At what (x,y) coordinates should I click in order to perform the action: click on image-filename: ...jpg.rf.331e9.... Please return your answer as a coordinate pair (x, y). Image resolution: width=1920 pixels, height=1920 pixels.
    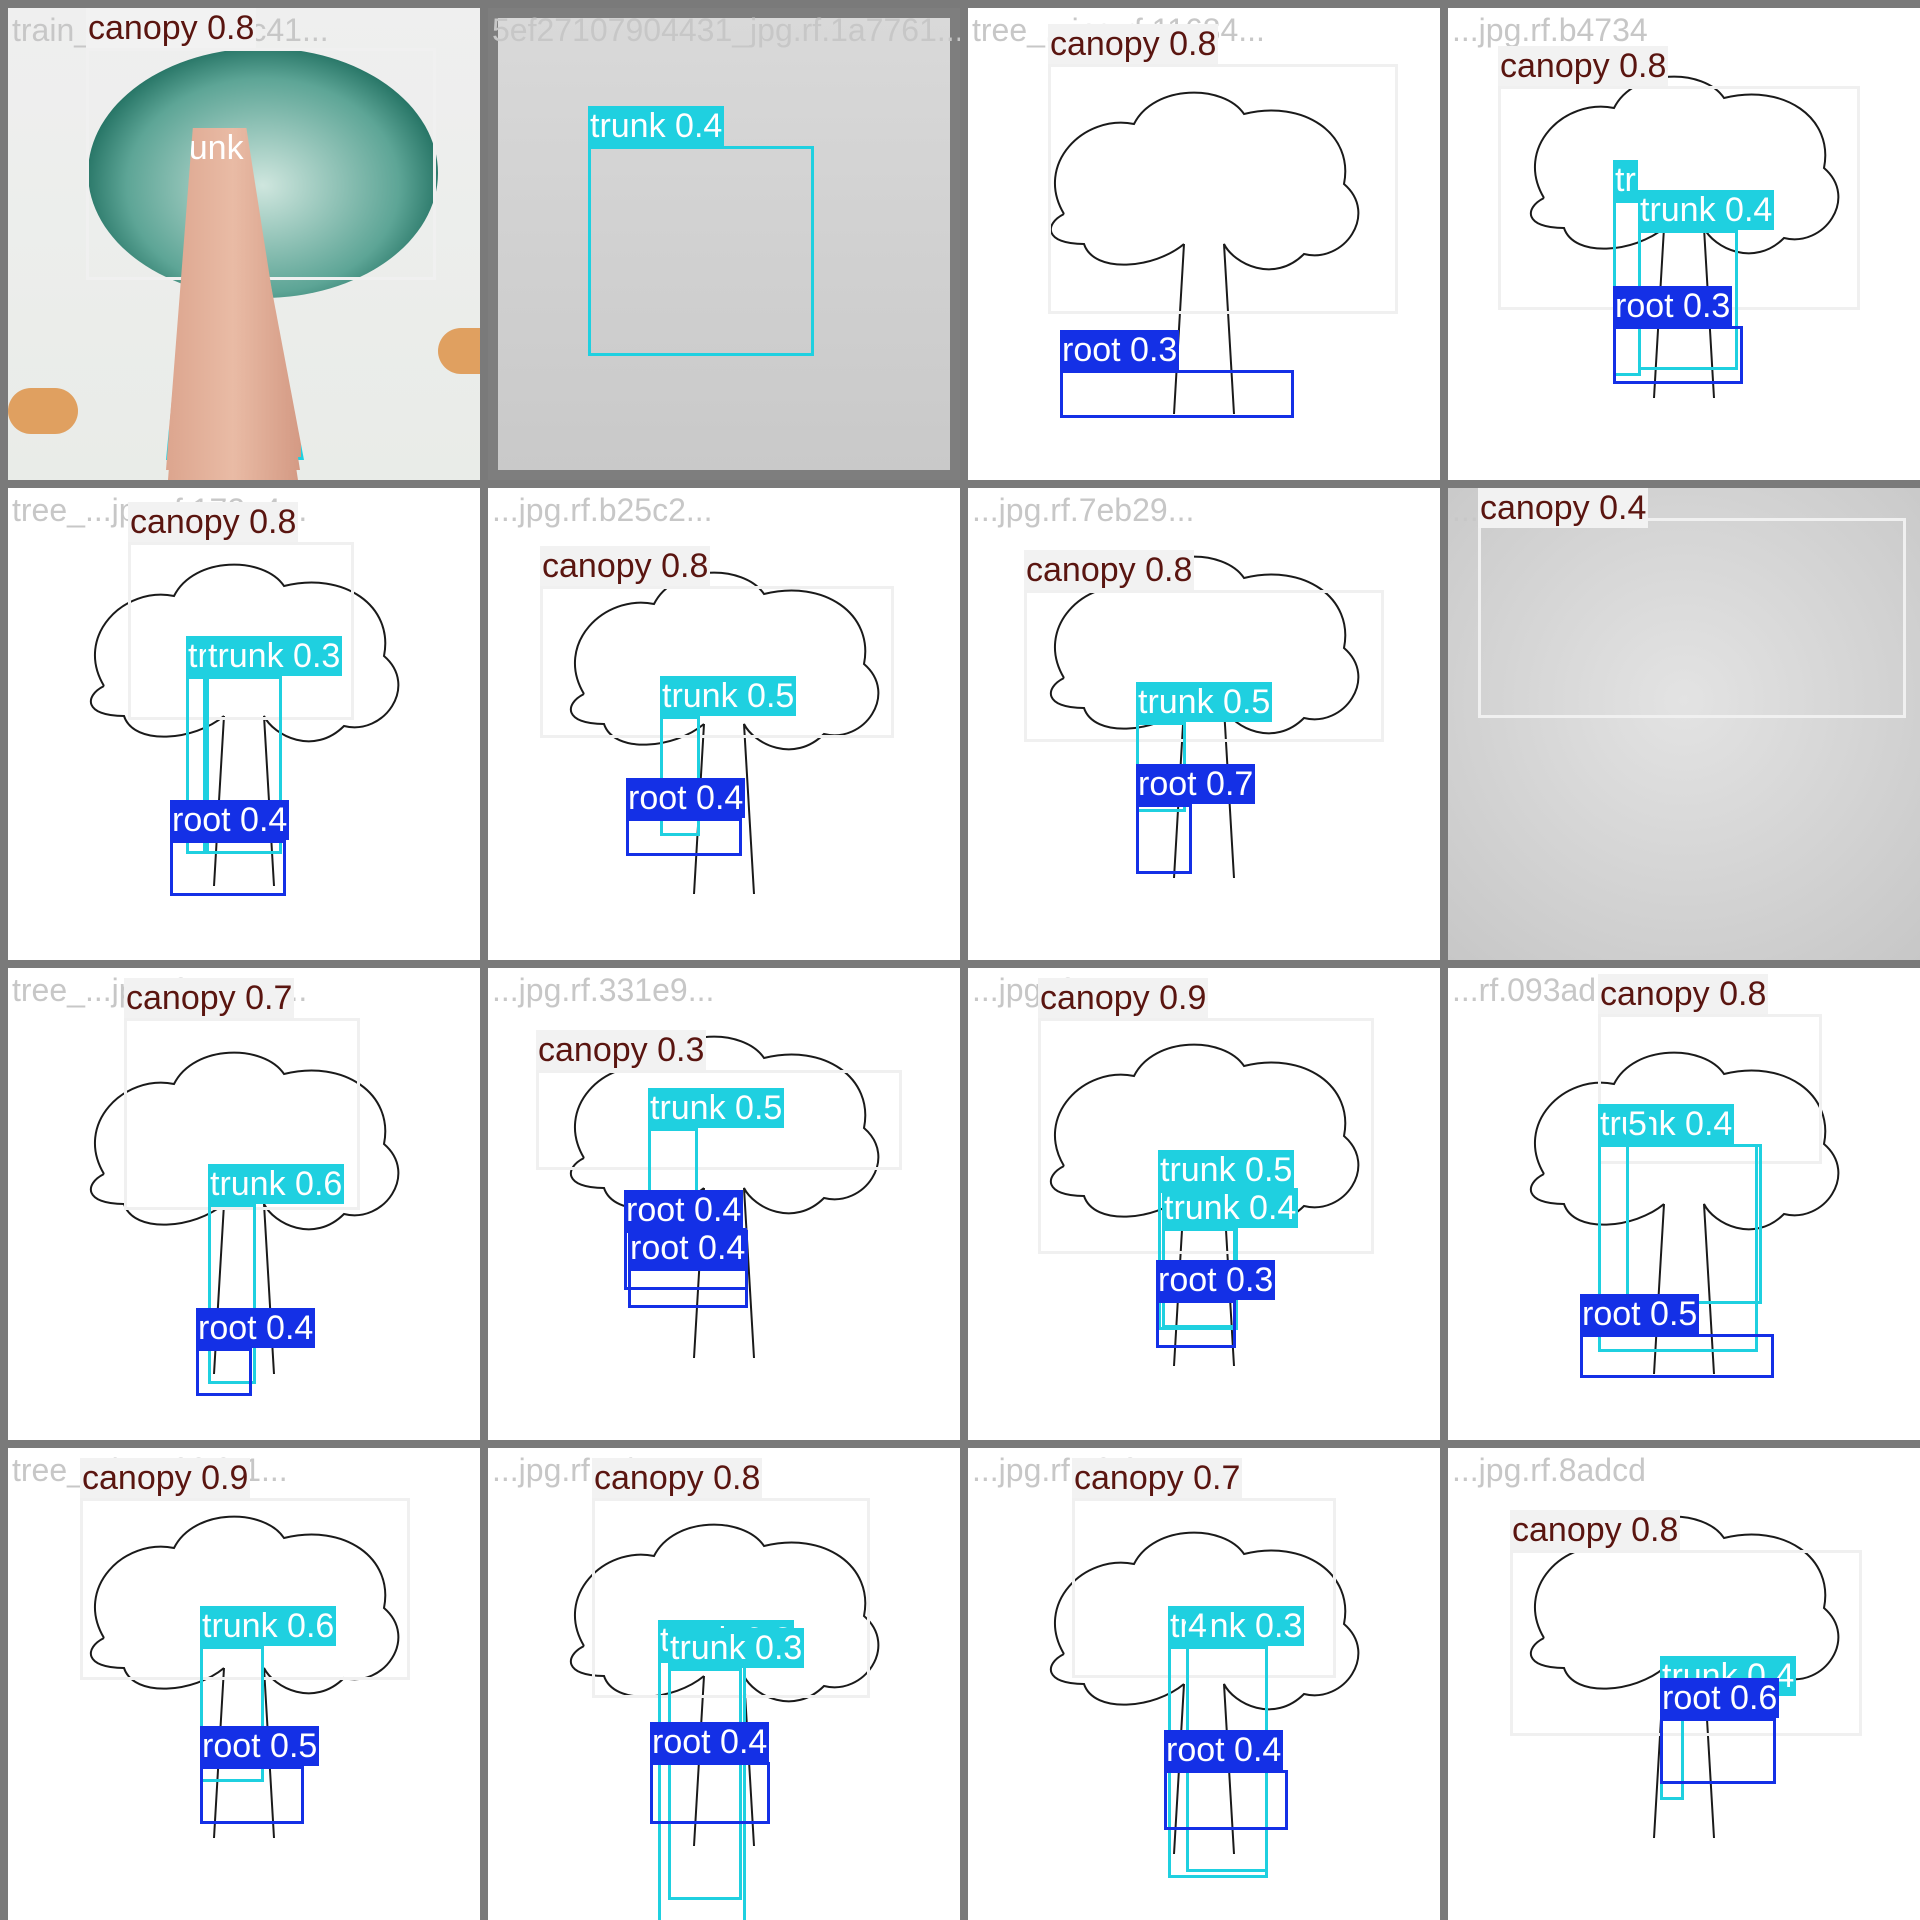
    Looking at the image, I should click on (603, 990).